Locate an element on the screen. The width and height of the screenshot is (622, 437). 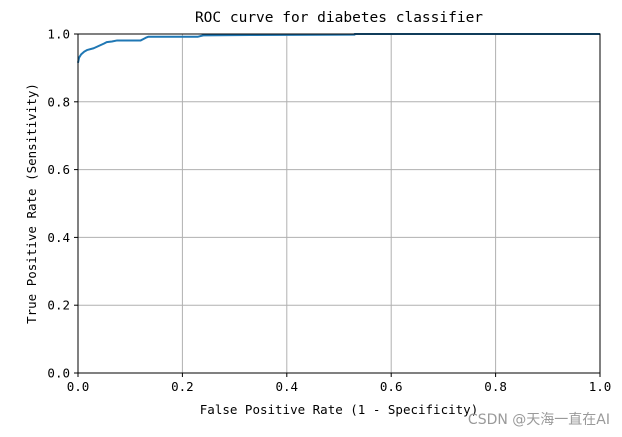
y-tick-label: 0.4 is located at coordinates (58, 237).